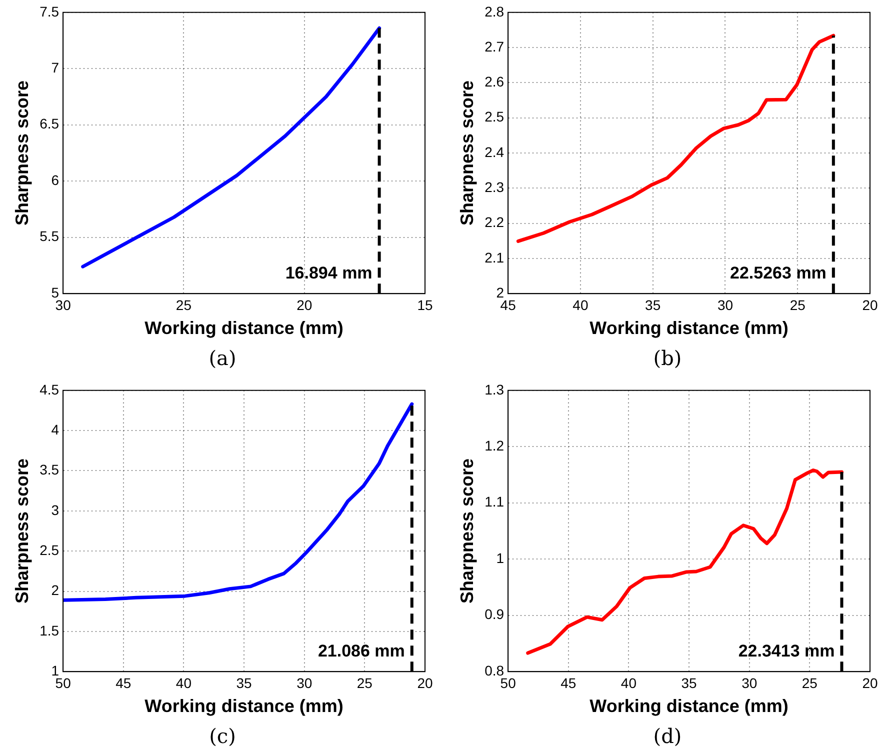 The height and width of the screenshot is (756, 890). I want to click on y-tick-label: 1.5, so click(50, 630).